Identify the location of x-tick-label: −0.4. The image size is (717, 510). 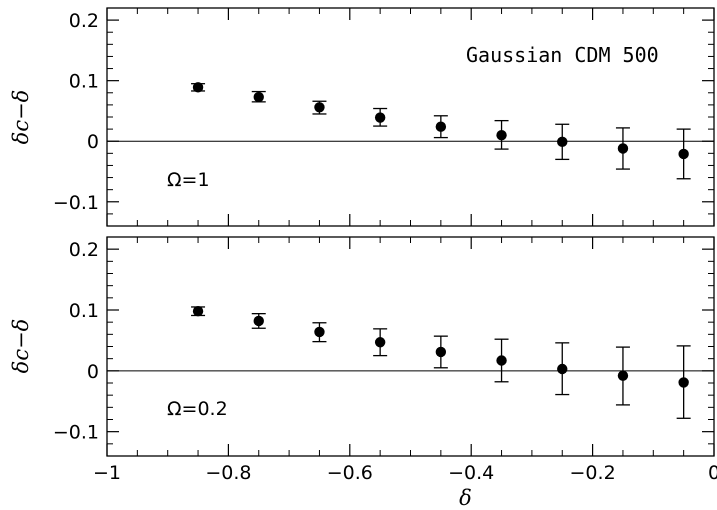
(471, 473).